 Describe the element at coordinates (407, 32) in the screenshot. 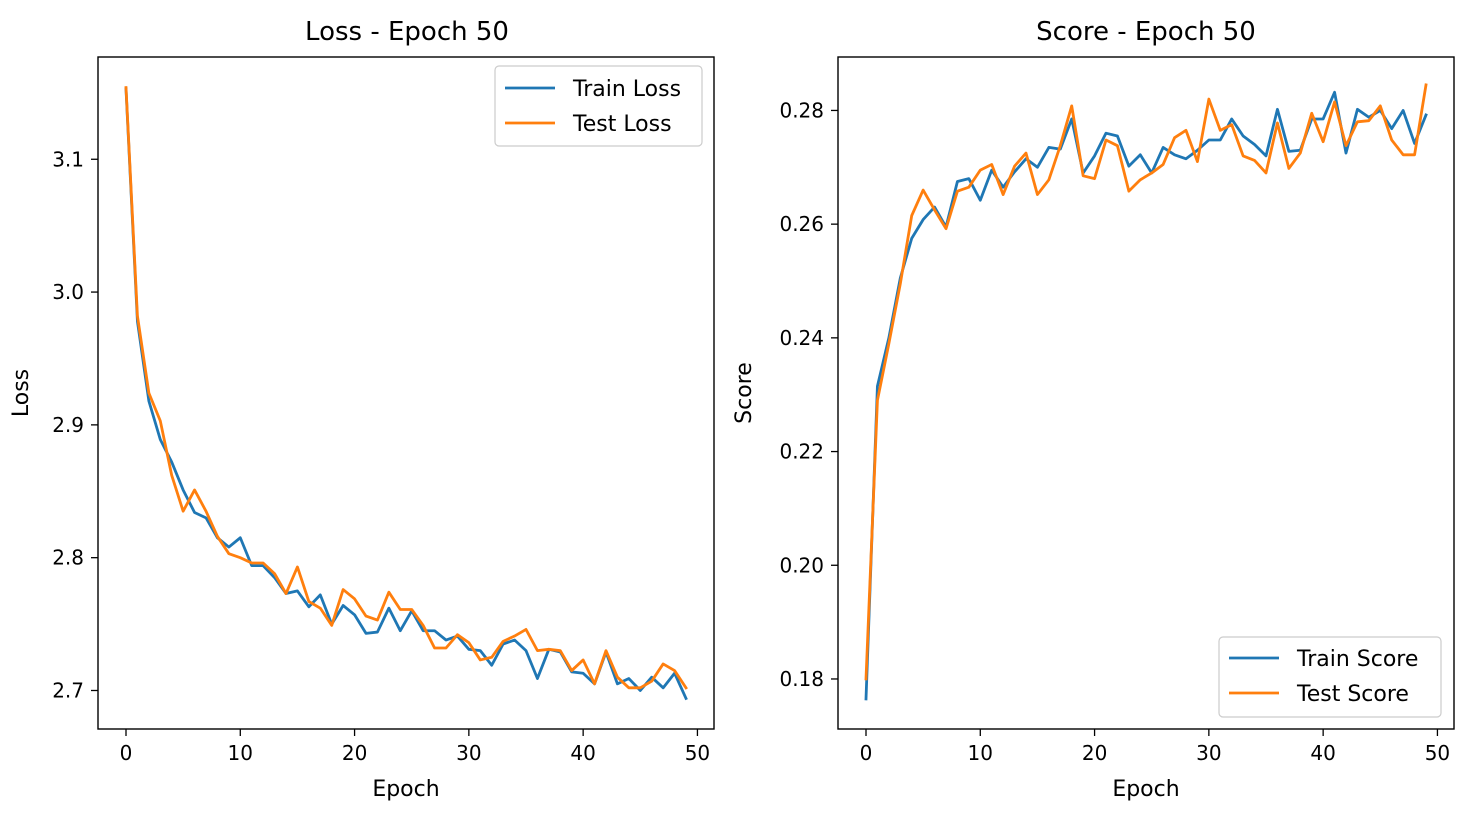

I see `loss-chart-title: Loss - Epoch 50` at that location.